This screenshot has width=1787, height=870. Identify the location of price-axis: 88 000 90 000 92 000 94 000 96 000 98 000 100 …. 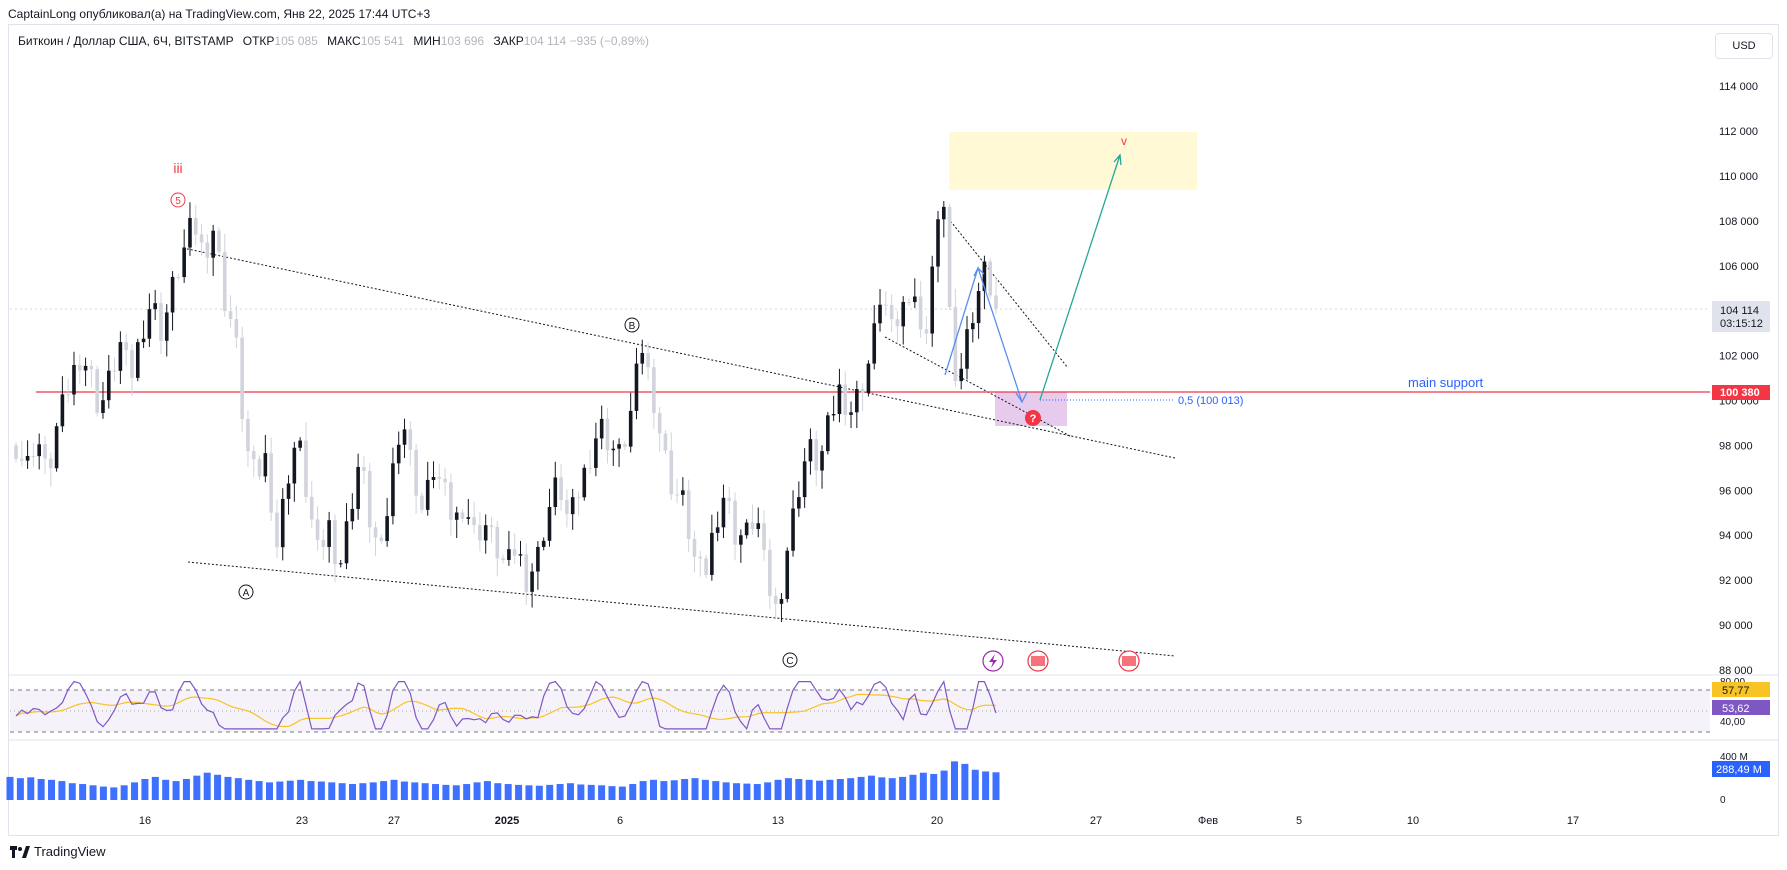
(1739, 379).